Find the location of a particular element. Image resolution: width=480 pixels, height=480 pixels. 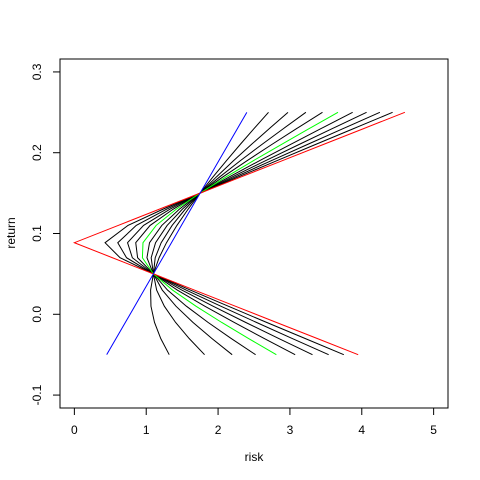

x-tick-label: 4 is located at coordinates (361, 430).